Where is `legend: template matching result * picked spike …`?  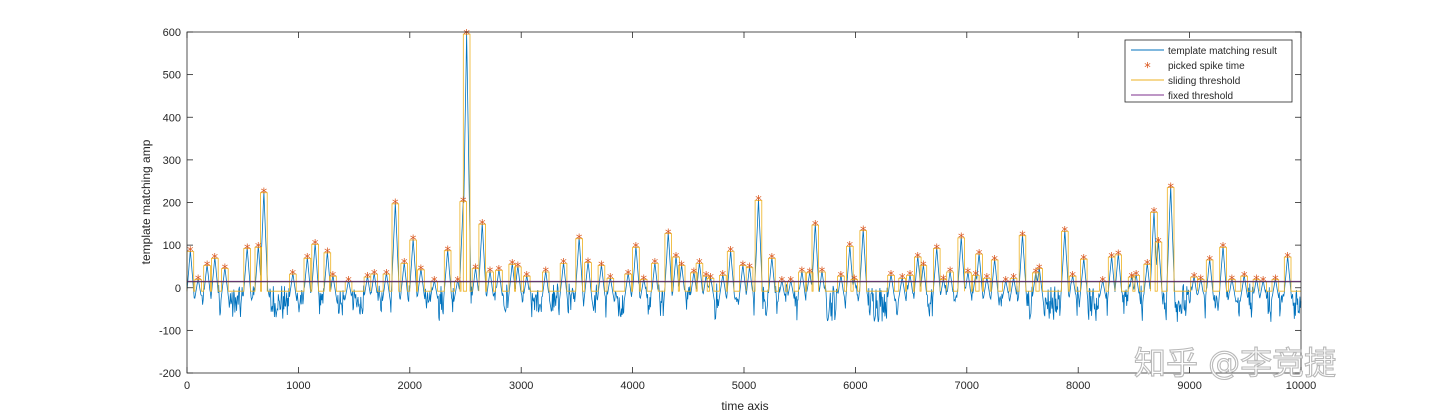
legend: template matching result * picked spike … is located at coordinates (1208, 71).